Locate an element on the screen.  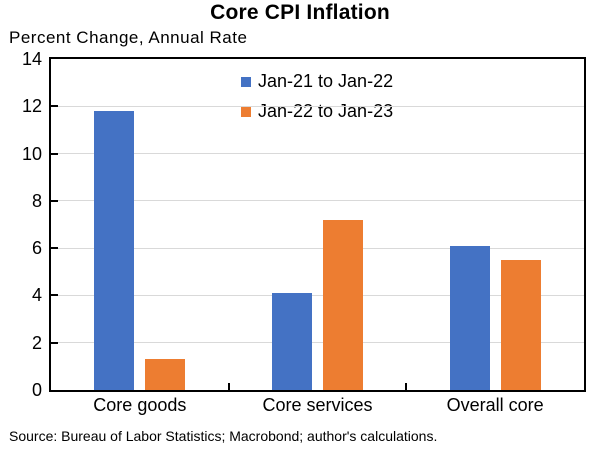
y-axis-label: 8 is located at coordinates (36, 200).